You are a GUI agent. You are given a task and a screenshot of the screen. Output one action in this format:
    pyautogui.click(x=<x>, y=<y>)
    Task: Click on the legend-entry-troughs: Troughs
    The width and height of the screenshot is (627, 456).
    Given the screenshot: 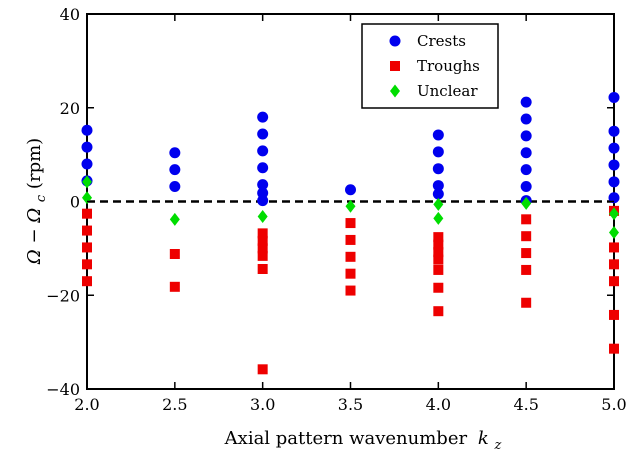 What is the action you would take?
    pyautogui.click(x=435, y=66)
    